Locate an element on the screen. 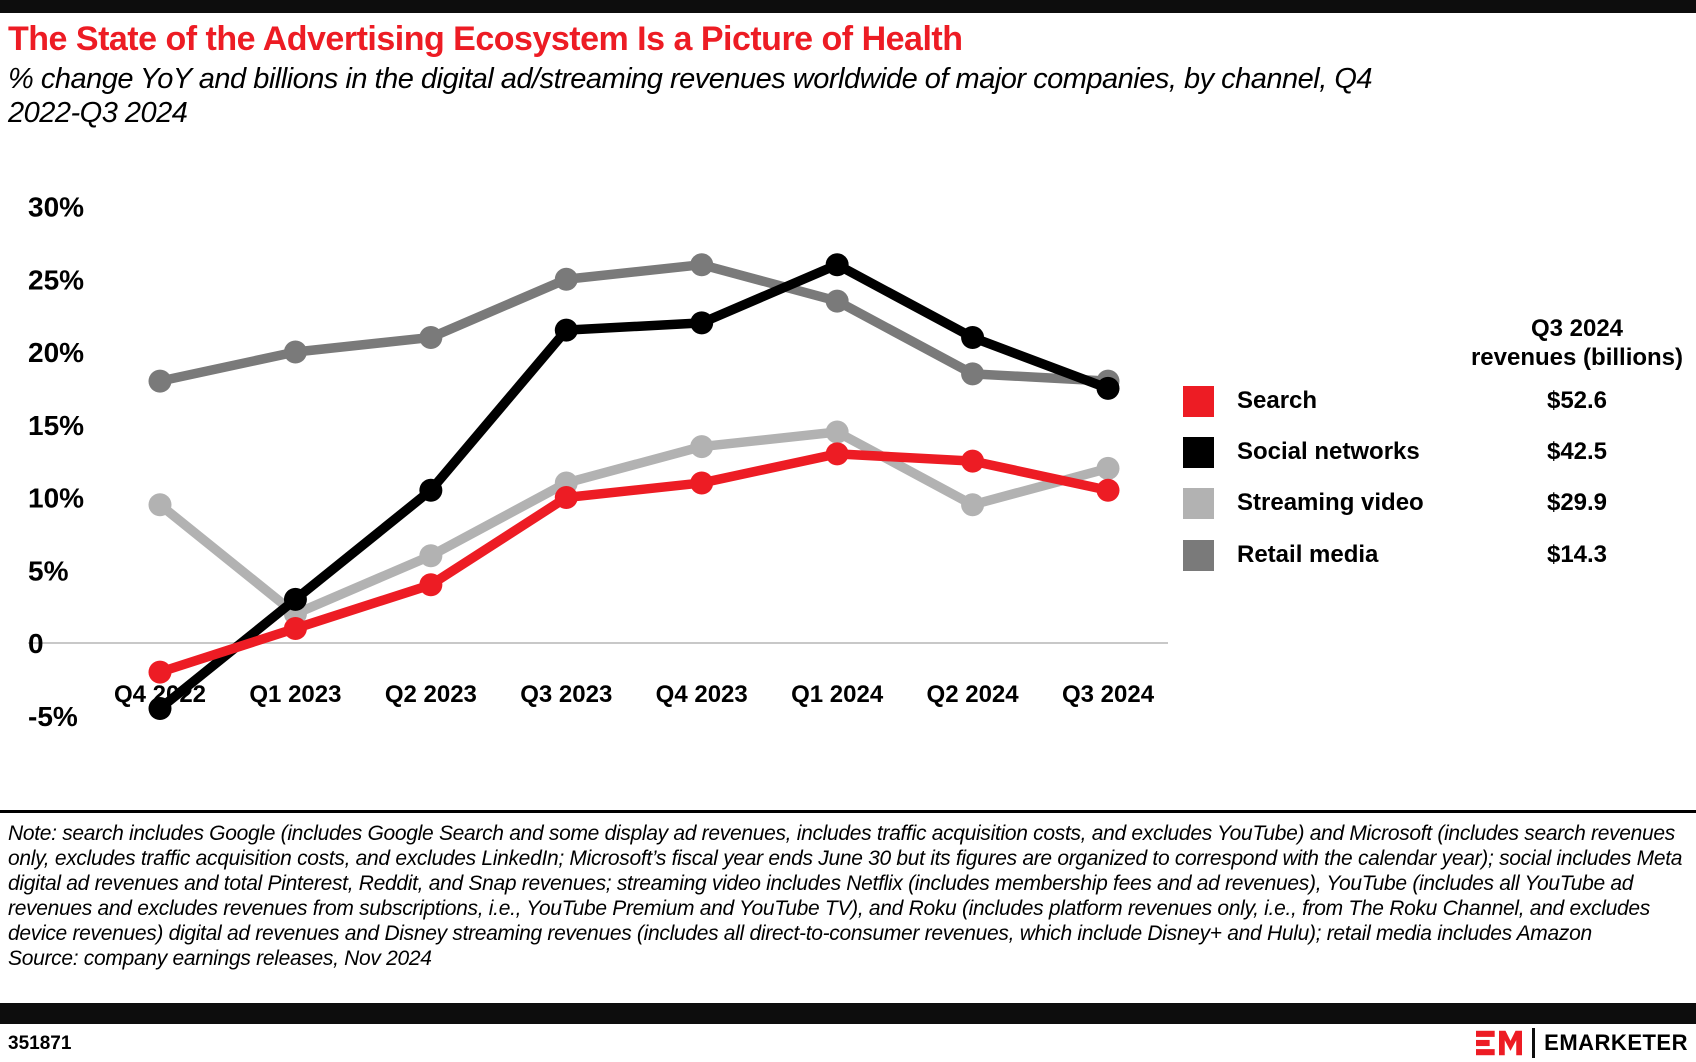 This screenshot has height=1062, width=1696. y-axis-tick-5-: 5% is located at coordinates (48, 570).